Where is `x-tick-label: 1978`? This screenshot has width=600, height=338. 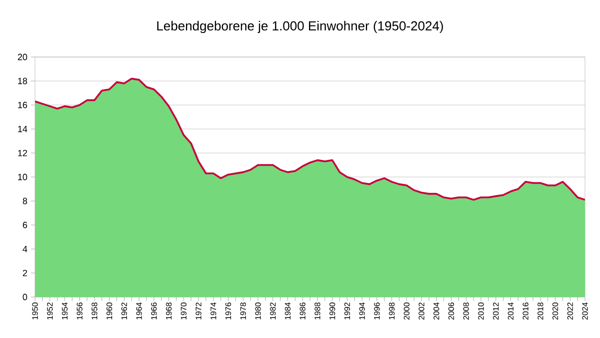
x-tick-label: 1978 is located at coordinates (243, 311).